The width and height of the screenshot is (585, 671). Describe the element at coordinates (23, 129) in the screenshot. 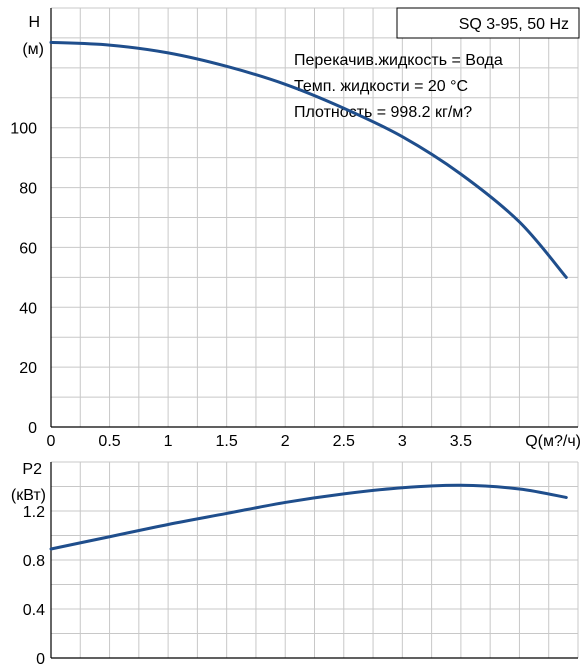

I see `head-y-tick-label: 100` at that location.